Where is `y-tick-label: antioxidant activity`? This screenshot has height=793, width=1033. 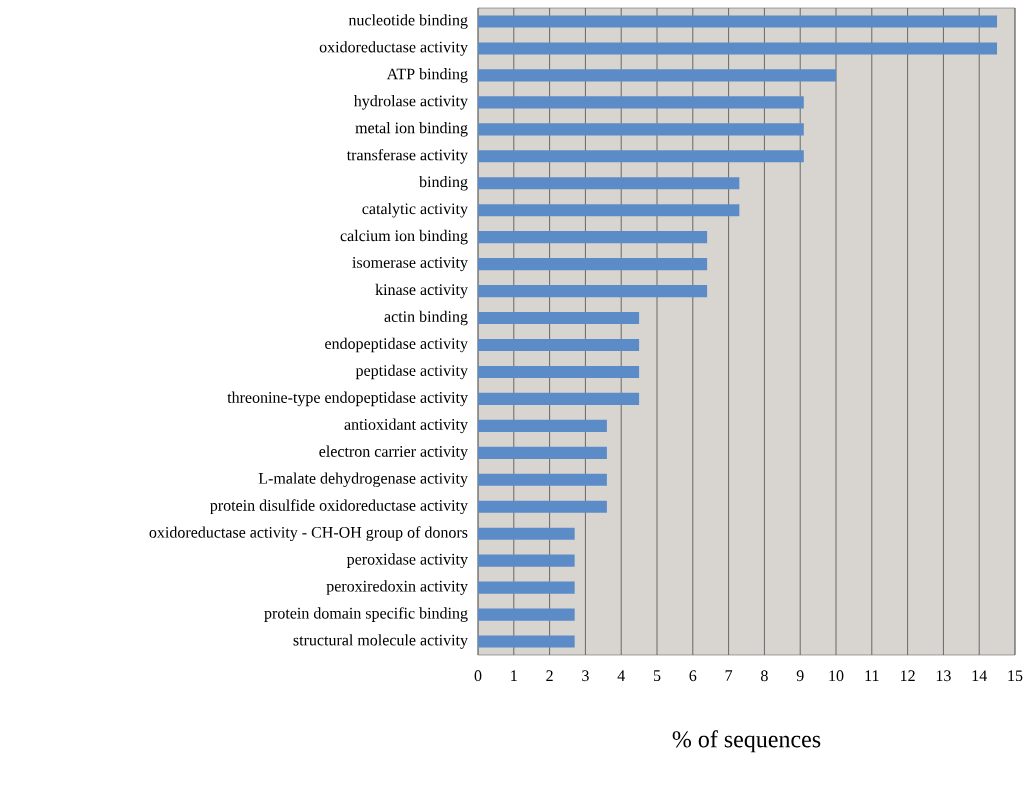
y-tick-label: antioxidant activity is located at coordinates (406, 426).